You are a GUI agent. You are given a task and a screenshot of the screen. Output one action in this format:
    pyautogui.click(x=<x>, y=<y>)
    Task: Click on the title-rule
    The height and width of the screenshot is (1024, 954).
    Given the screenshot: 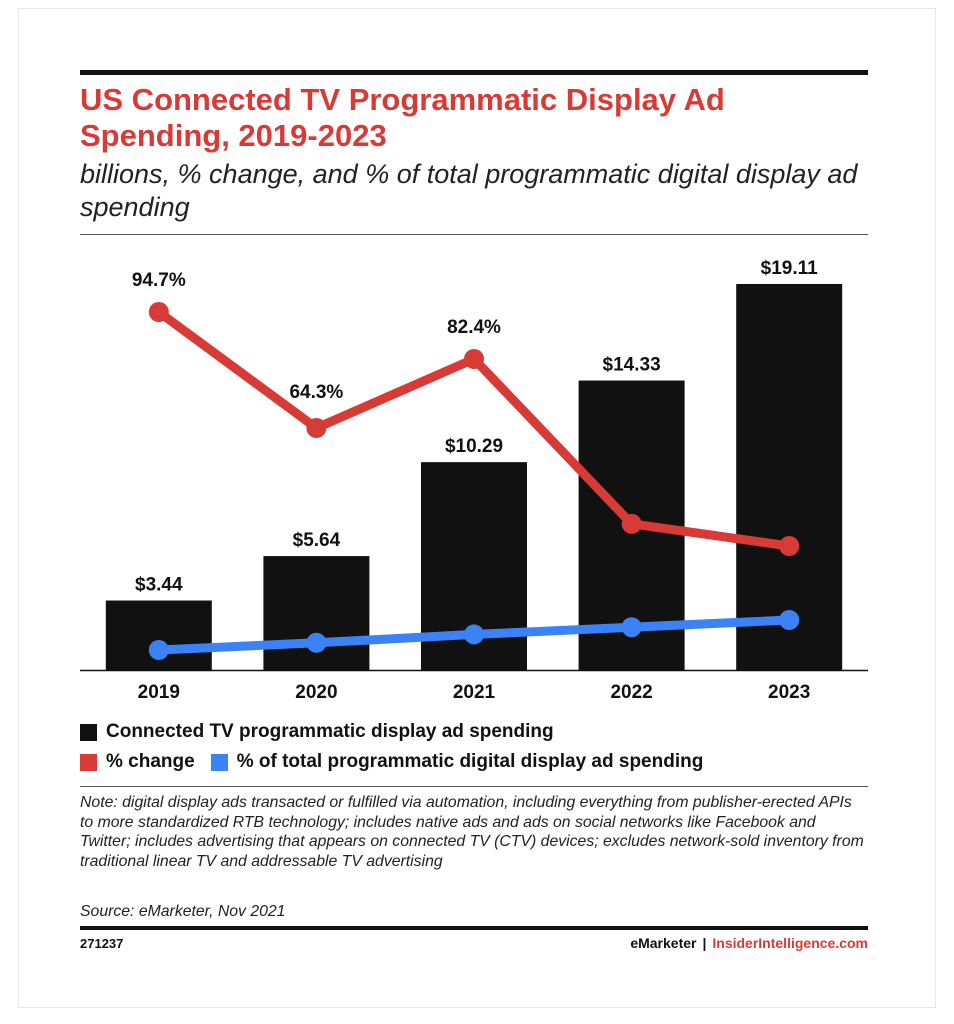 What is the action you would take?
    pyautogui.click(x=474, y=234)
    